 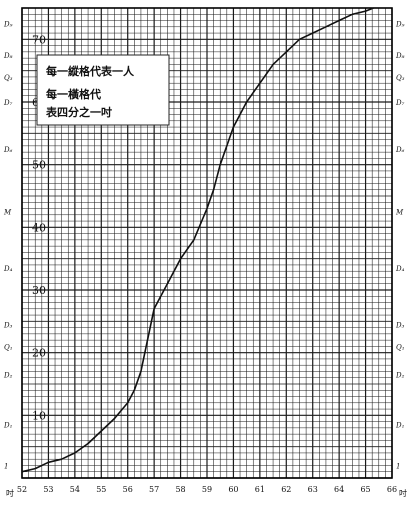 I want to click on x-axis-tick-labels: 52 53 54 55 56 57 58 59 60 61 62 63 64 65 66, so click(x=207, y=489).